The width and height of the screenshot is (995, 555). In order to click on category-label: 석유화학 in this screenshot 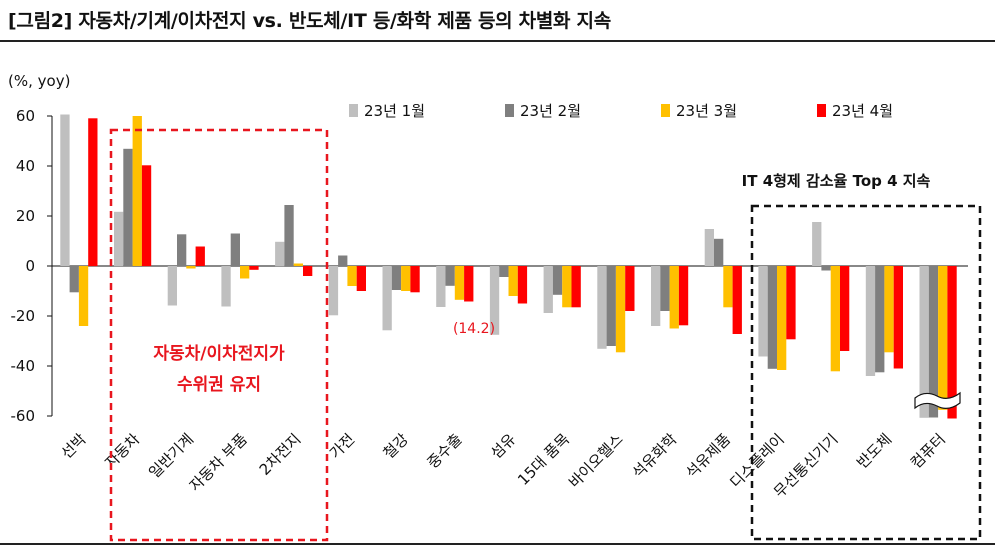, I will do `click(655, 456)`.